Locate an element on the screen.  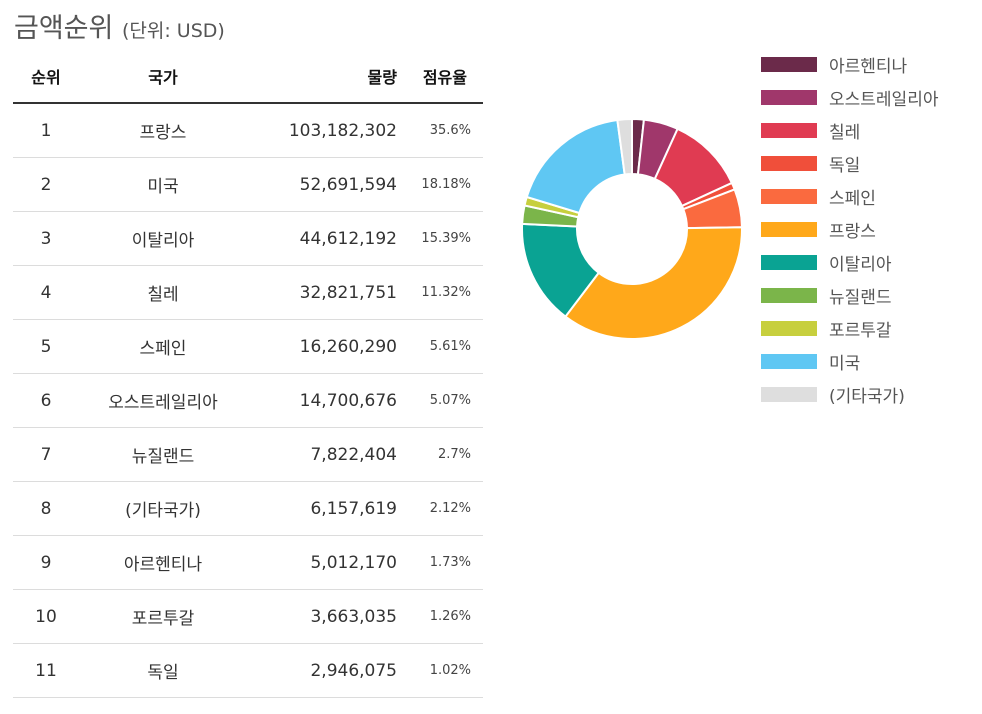
table-row: 4 칠레 32,821,751 11.32% is located at coordinates (248, 292).